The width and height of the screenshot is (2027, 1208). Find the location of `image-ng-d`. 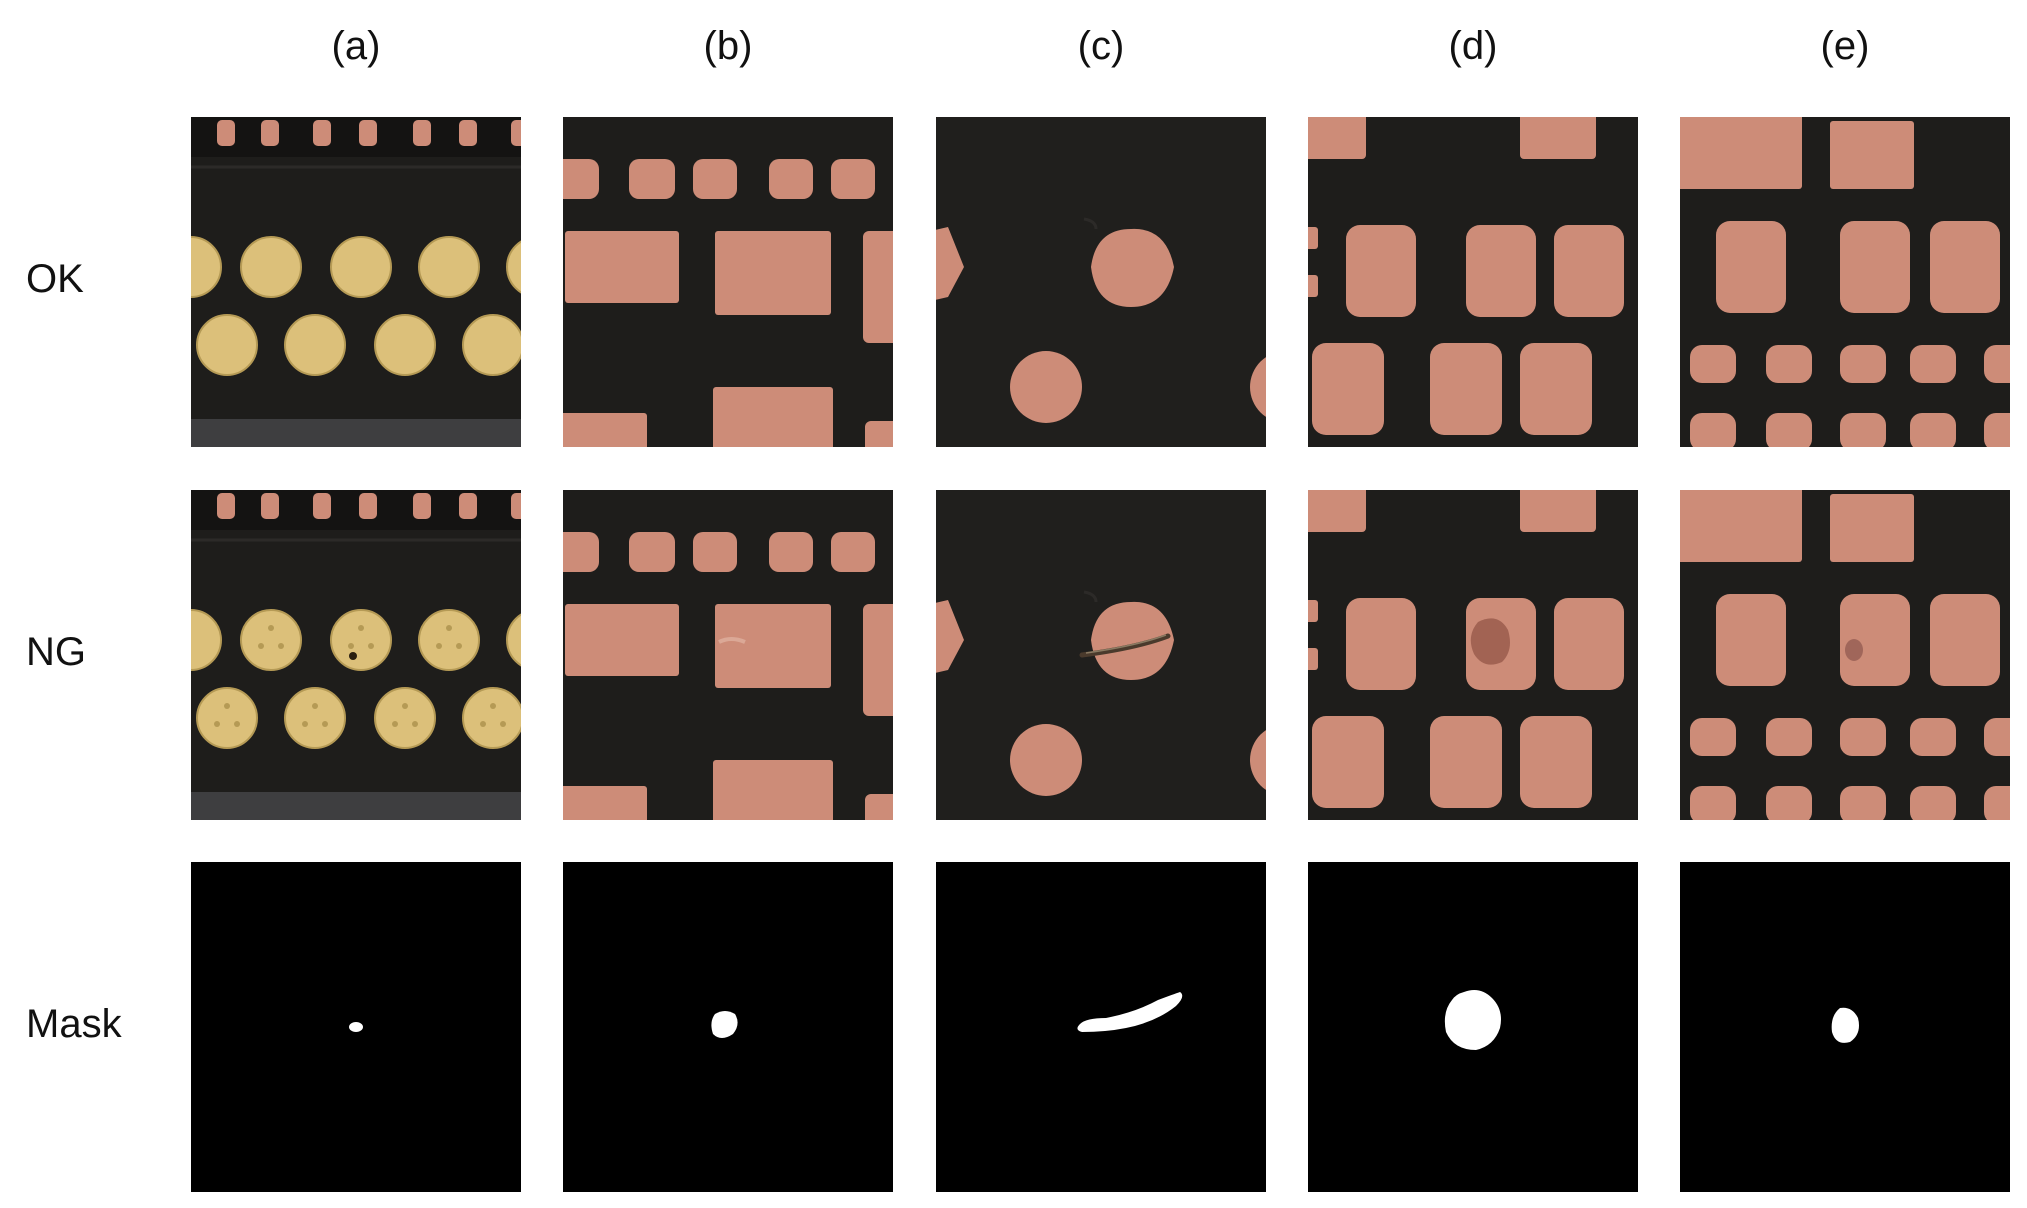

image-ng-d is located at coordinates (1473, 655).